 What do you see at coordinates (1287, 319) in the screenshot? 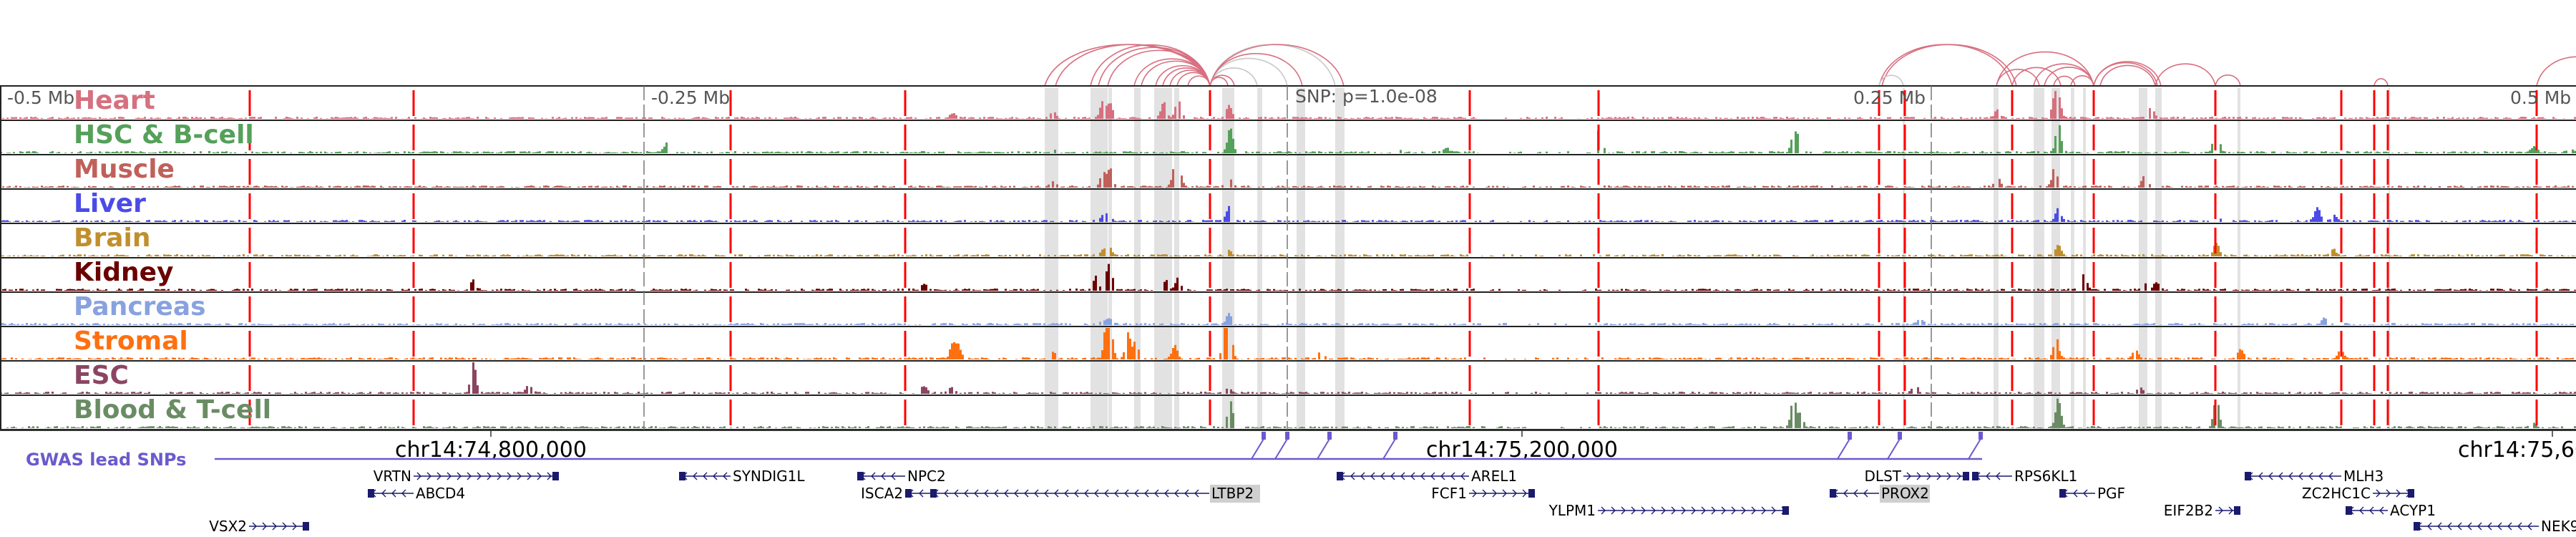
I see `signal-track-pancreas` at bounding box center [1287, 319].